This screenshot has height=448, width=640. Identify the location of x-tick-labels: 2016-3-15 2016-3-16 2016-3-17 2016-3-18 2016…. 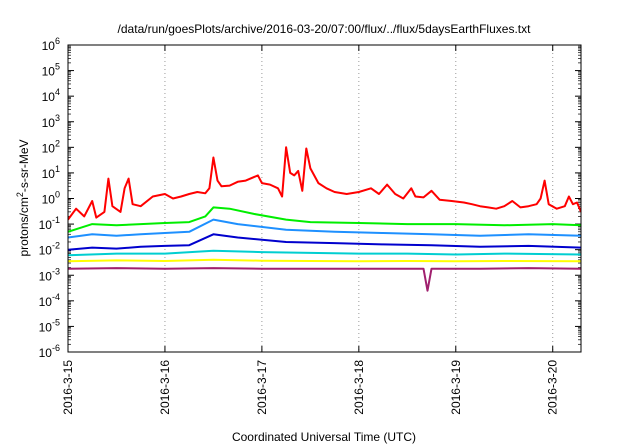
(310, 387).